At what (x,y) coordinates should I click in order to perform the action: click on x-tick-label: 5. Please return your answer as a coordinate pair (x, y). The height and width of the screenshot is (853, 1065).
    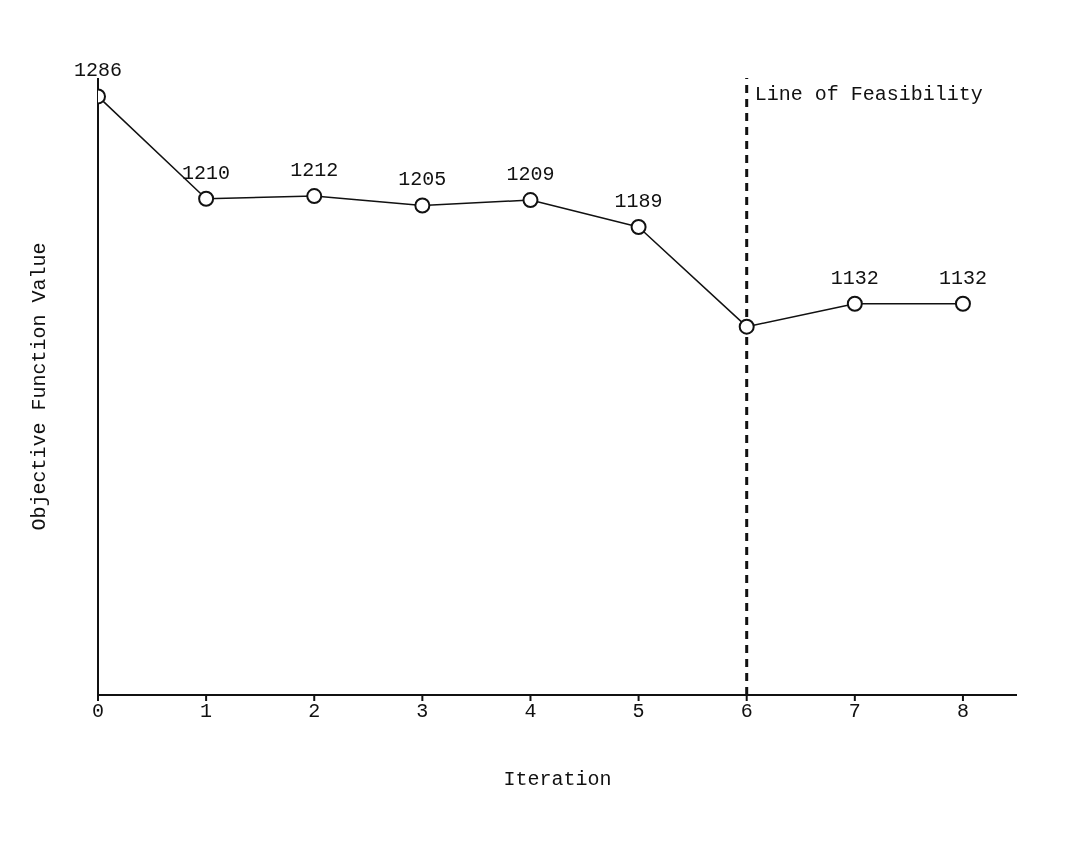
    Looking at the image, I should click on (638, 712).